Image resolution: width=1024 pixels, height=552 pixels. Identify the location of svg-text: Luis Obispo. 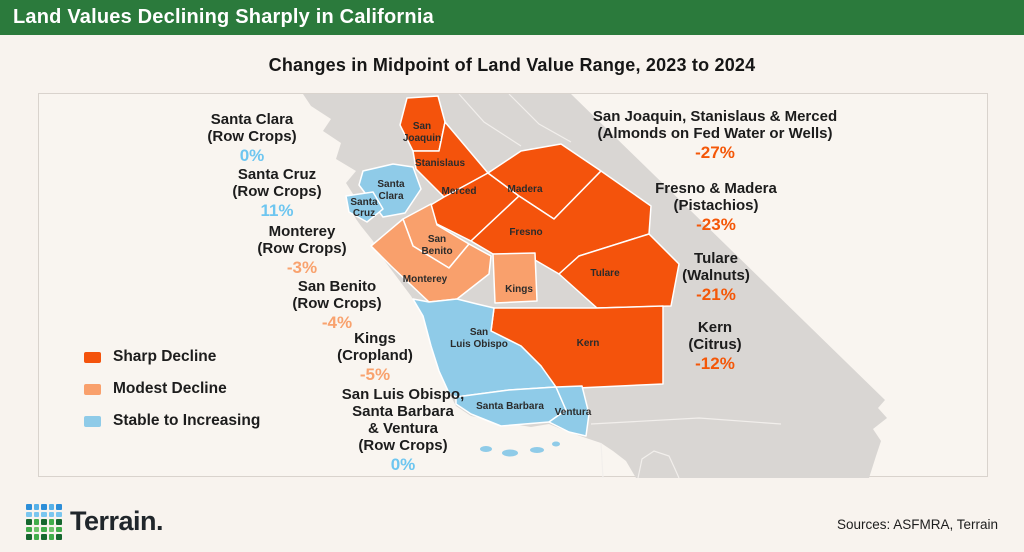
(479, 344).